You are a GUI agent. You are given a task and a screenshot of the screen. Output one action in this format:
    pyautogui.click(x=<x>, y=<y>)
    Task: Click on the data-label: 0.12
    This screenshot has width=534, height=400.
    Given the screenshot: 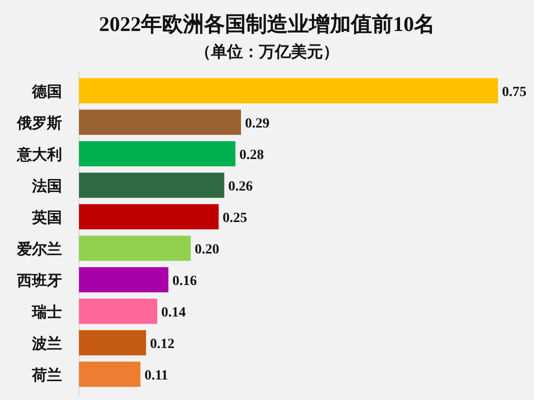 What is the action you would take?
    pyautogui.click(x=162, y=344)
    